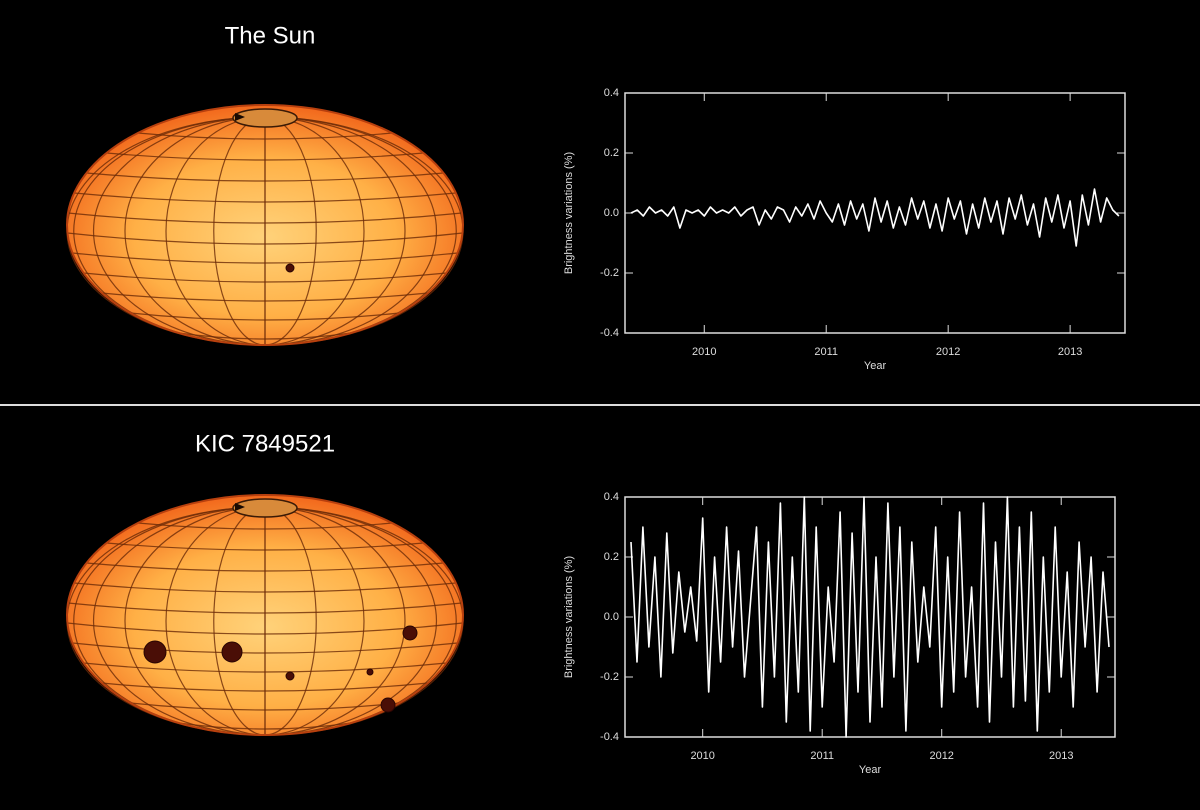 The height and width of the screenshot is (810, 1200). I want to click on chart-title: The Sun, so click(270, 35).